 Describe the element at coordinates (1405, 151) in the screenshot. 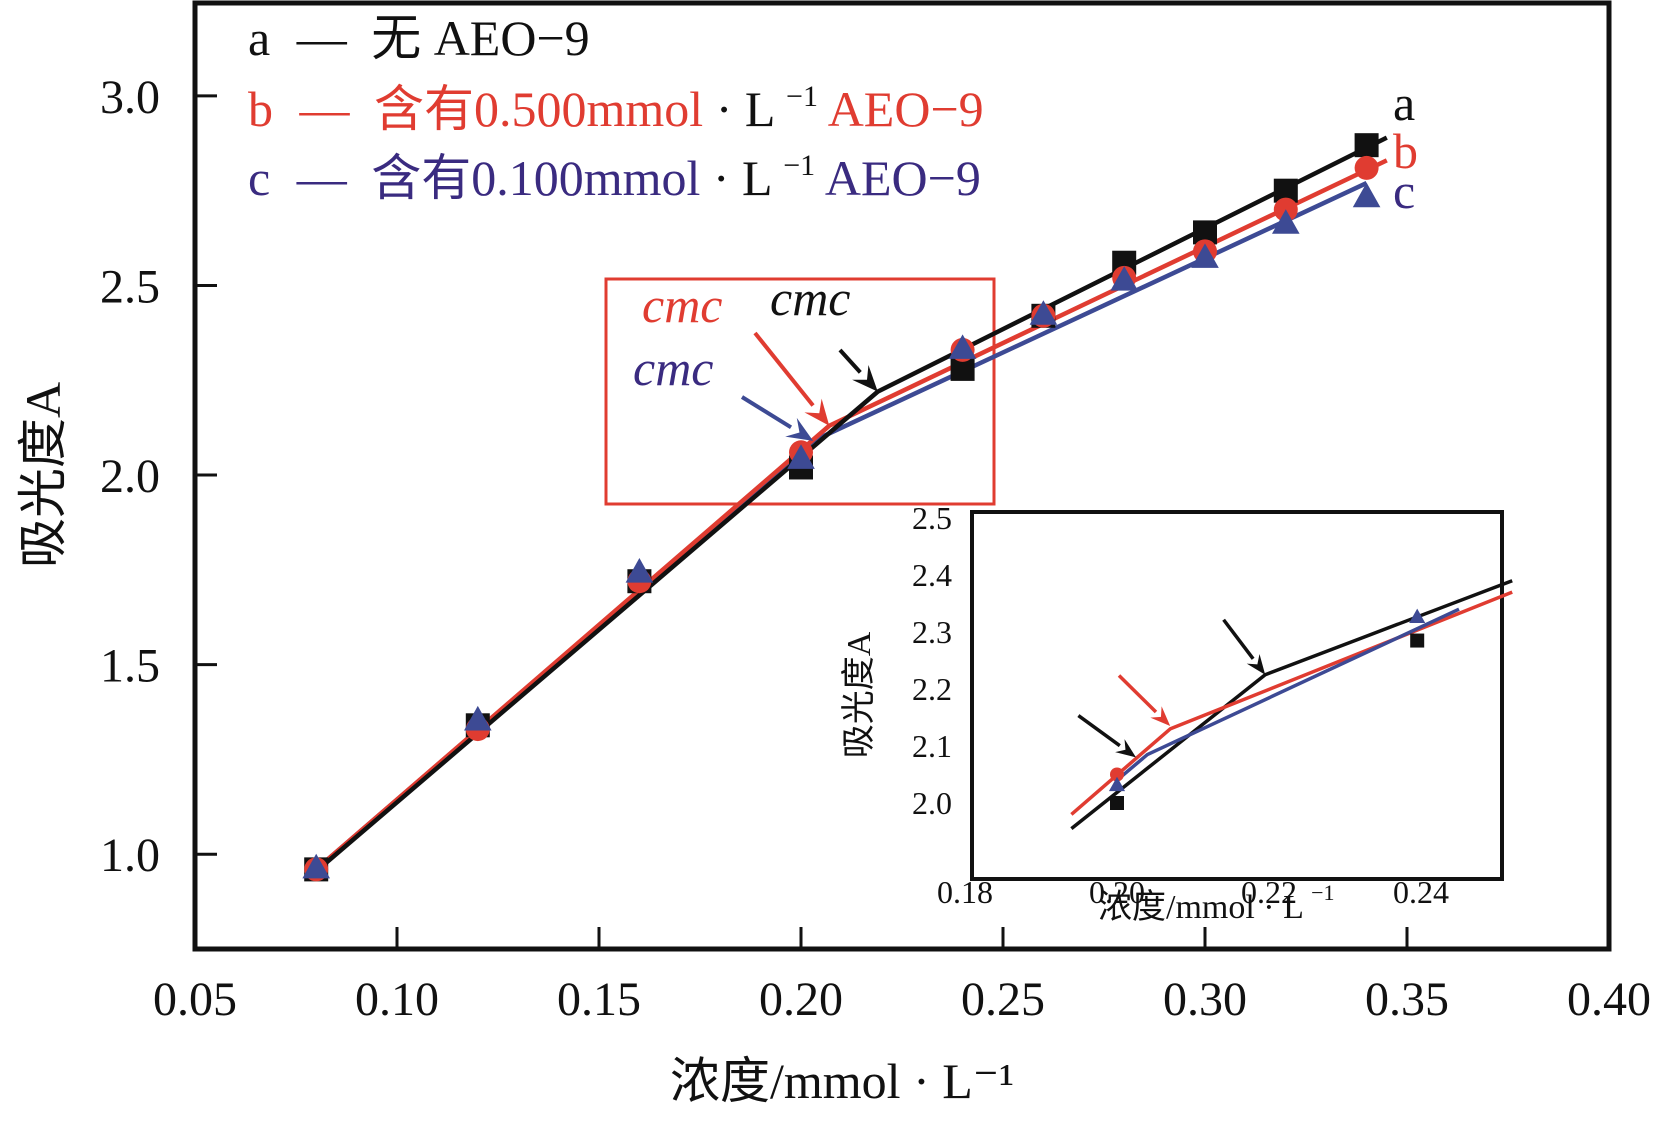

I see `series-label-b: b` at that location.